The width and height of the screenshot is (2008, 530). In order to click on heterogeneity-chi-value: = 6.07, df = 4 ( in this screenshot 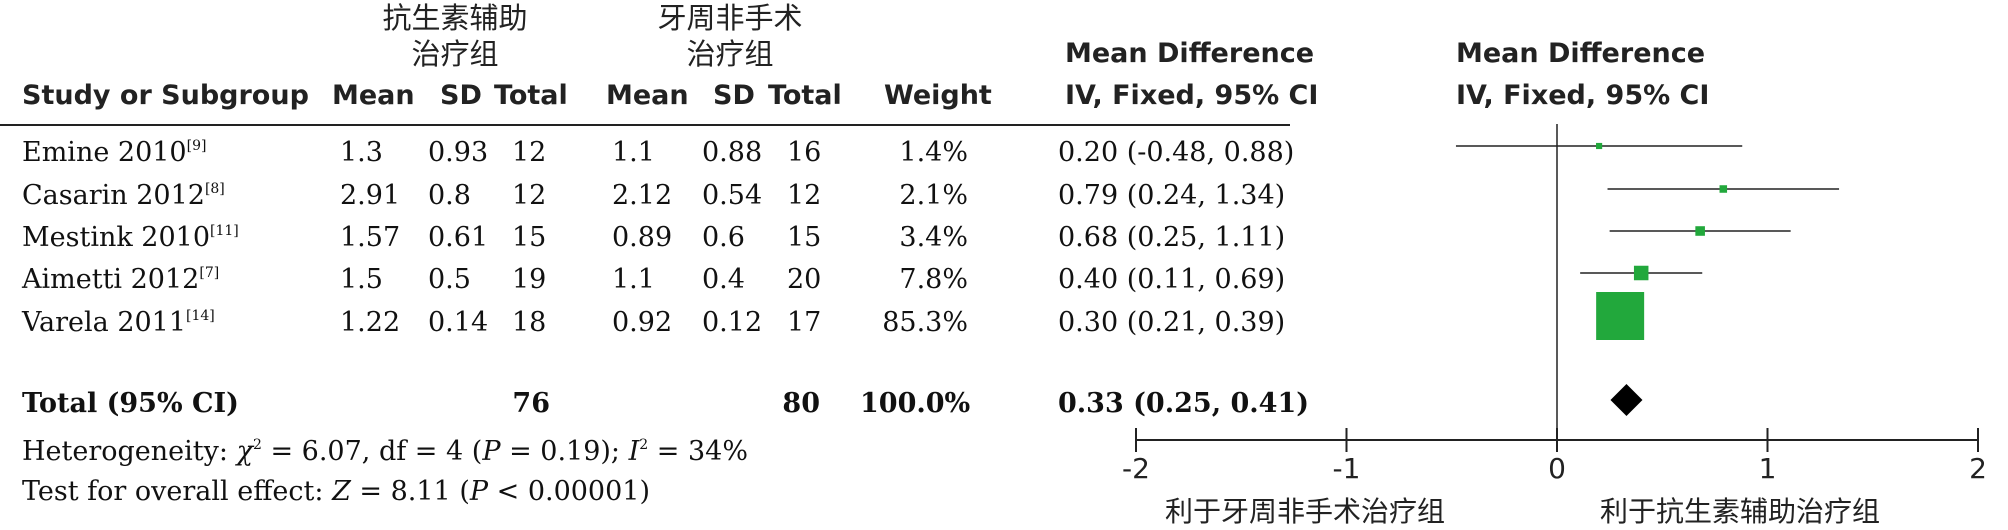, I will do `click(372, 451)`.